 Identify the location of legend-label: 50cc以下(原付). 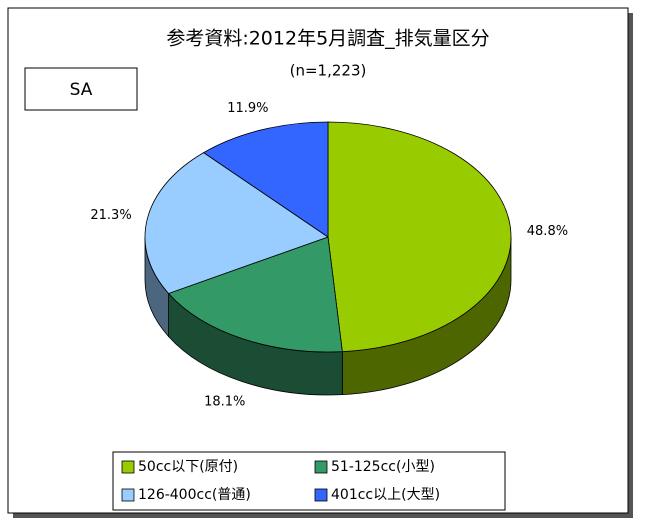
(188, 467).